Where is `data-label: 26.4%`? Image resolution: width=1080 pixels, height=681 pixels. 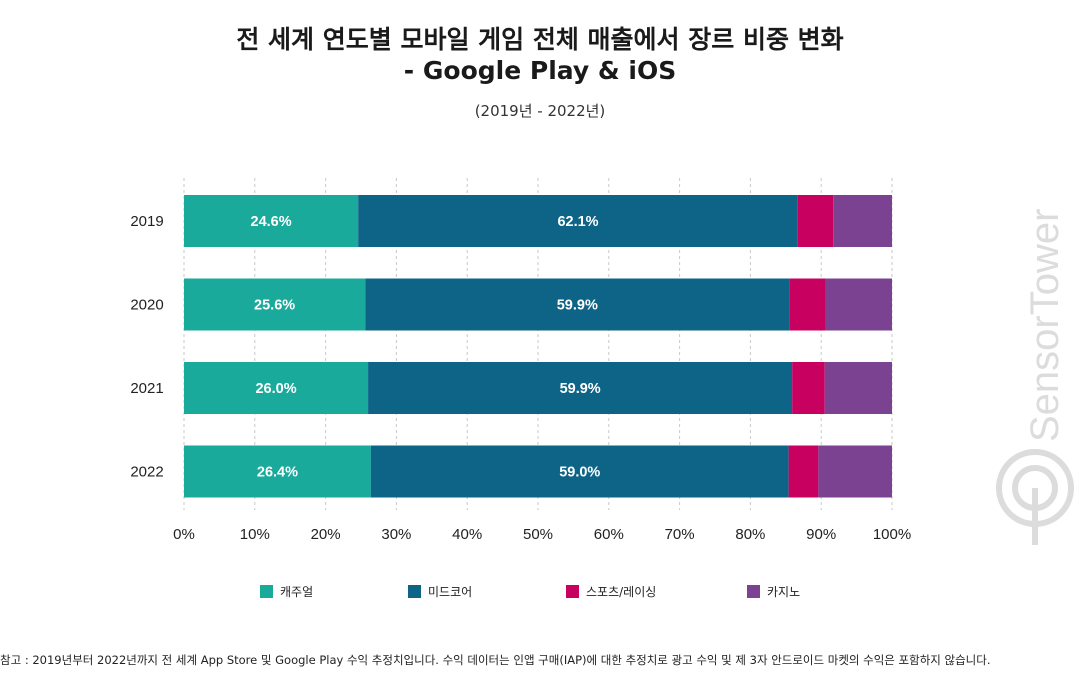 data-label: 26.4% is located at coordinates (277, 473).